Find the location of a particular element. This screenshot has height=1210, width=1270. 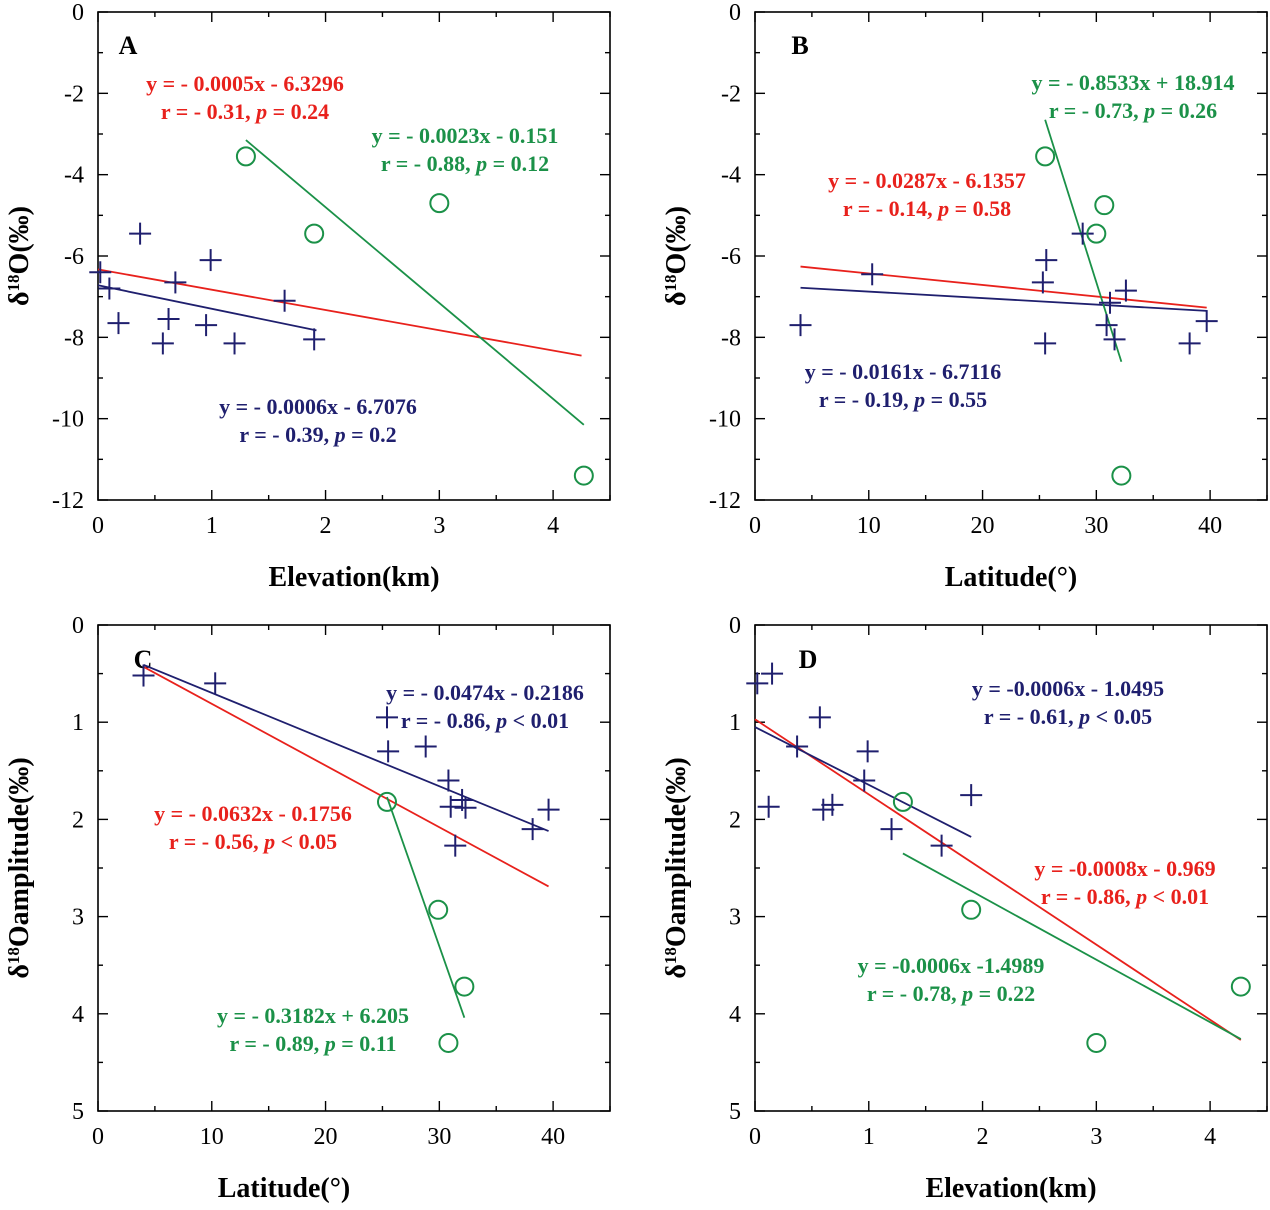

x-tick-label: 30 is located at coordinates (439, 1137).